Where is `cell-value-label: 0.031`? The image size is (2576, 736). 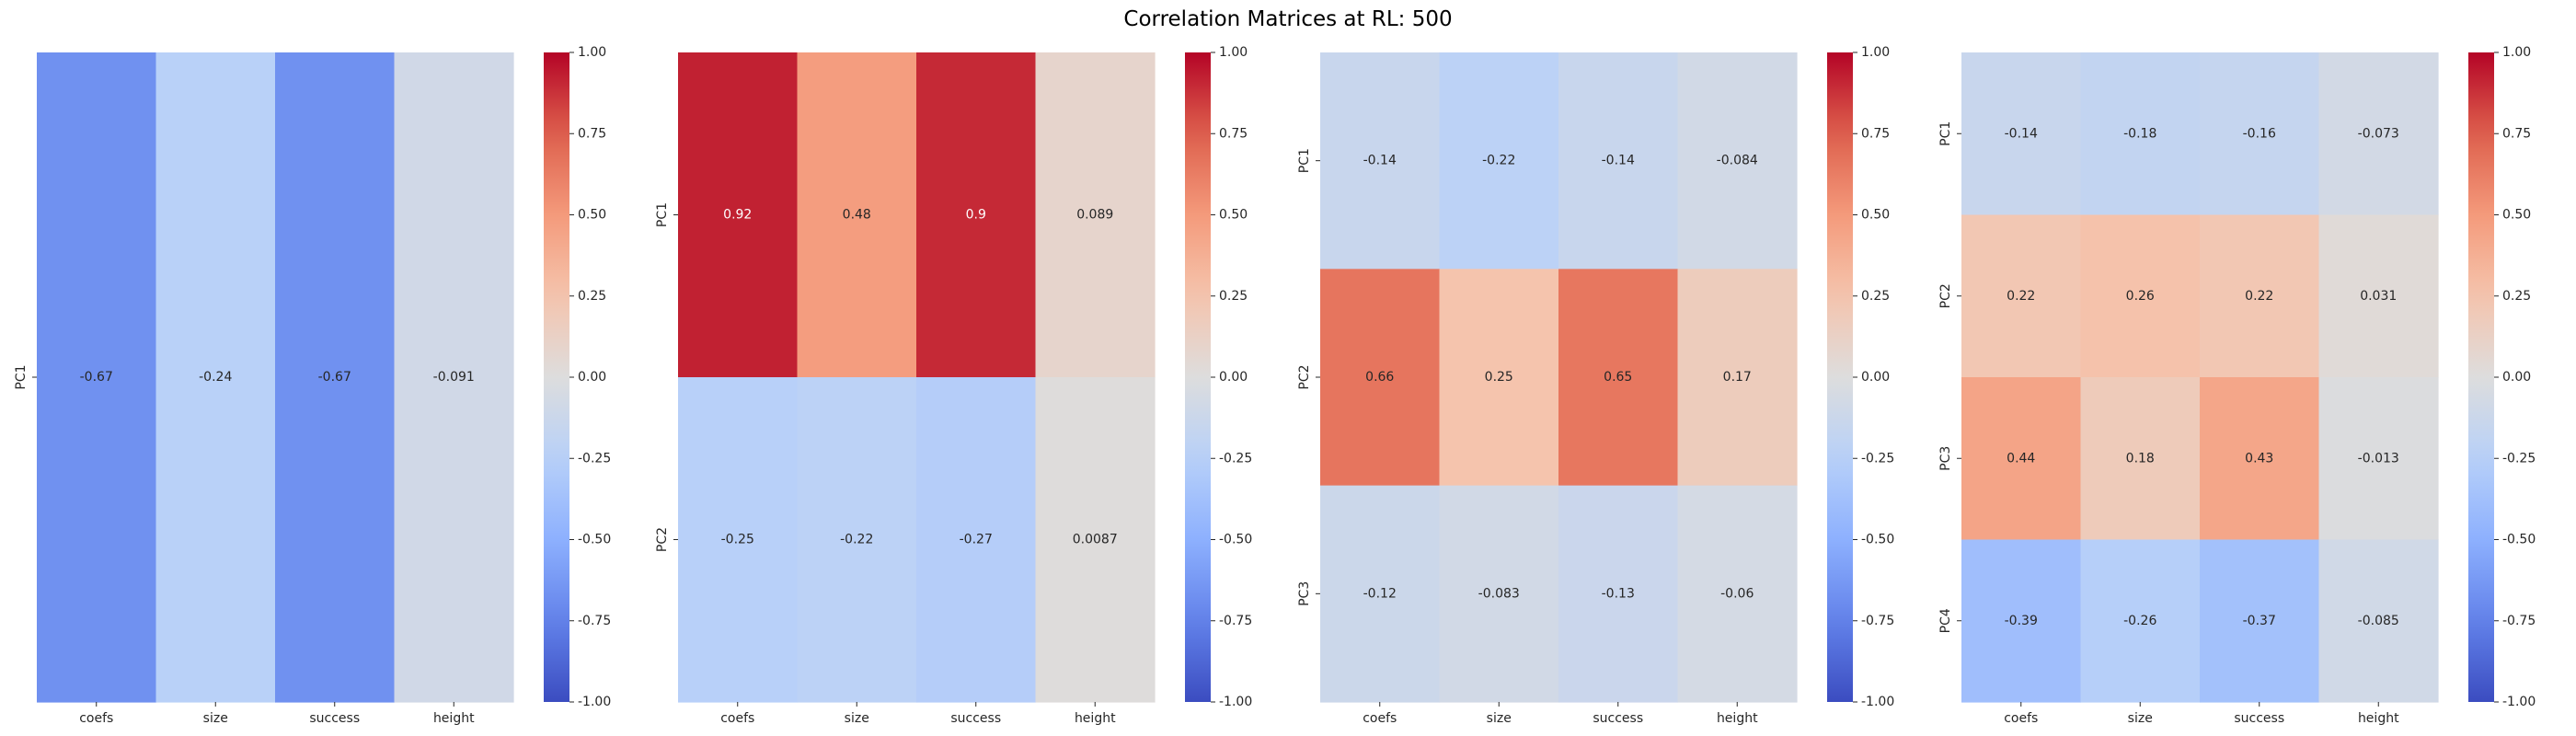
cell-value-label: 0.031 is located at coordinates (2378, 296).